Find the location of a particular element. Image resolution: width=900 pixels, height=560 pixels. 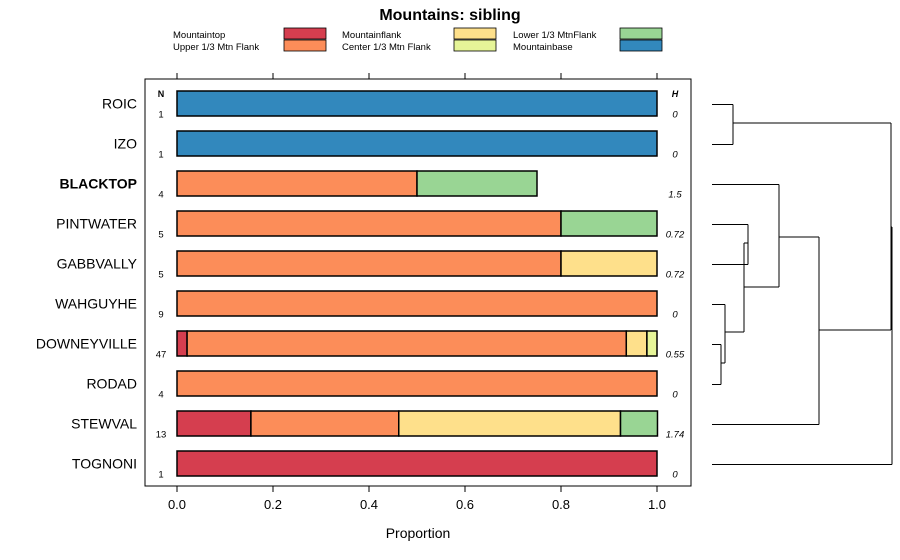

row-label: DOWNEYVILLE is located at coordinates (86, 344).